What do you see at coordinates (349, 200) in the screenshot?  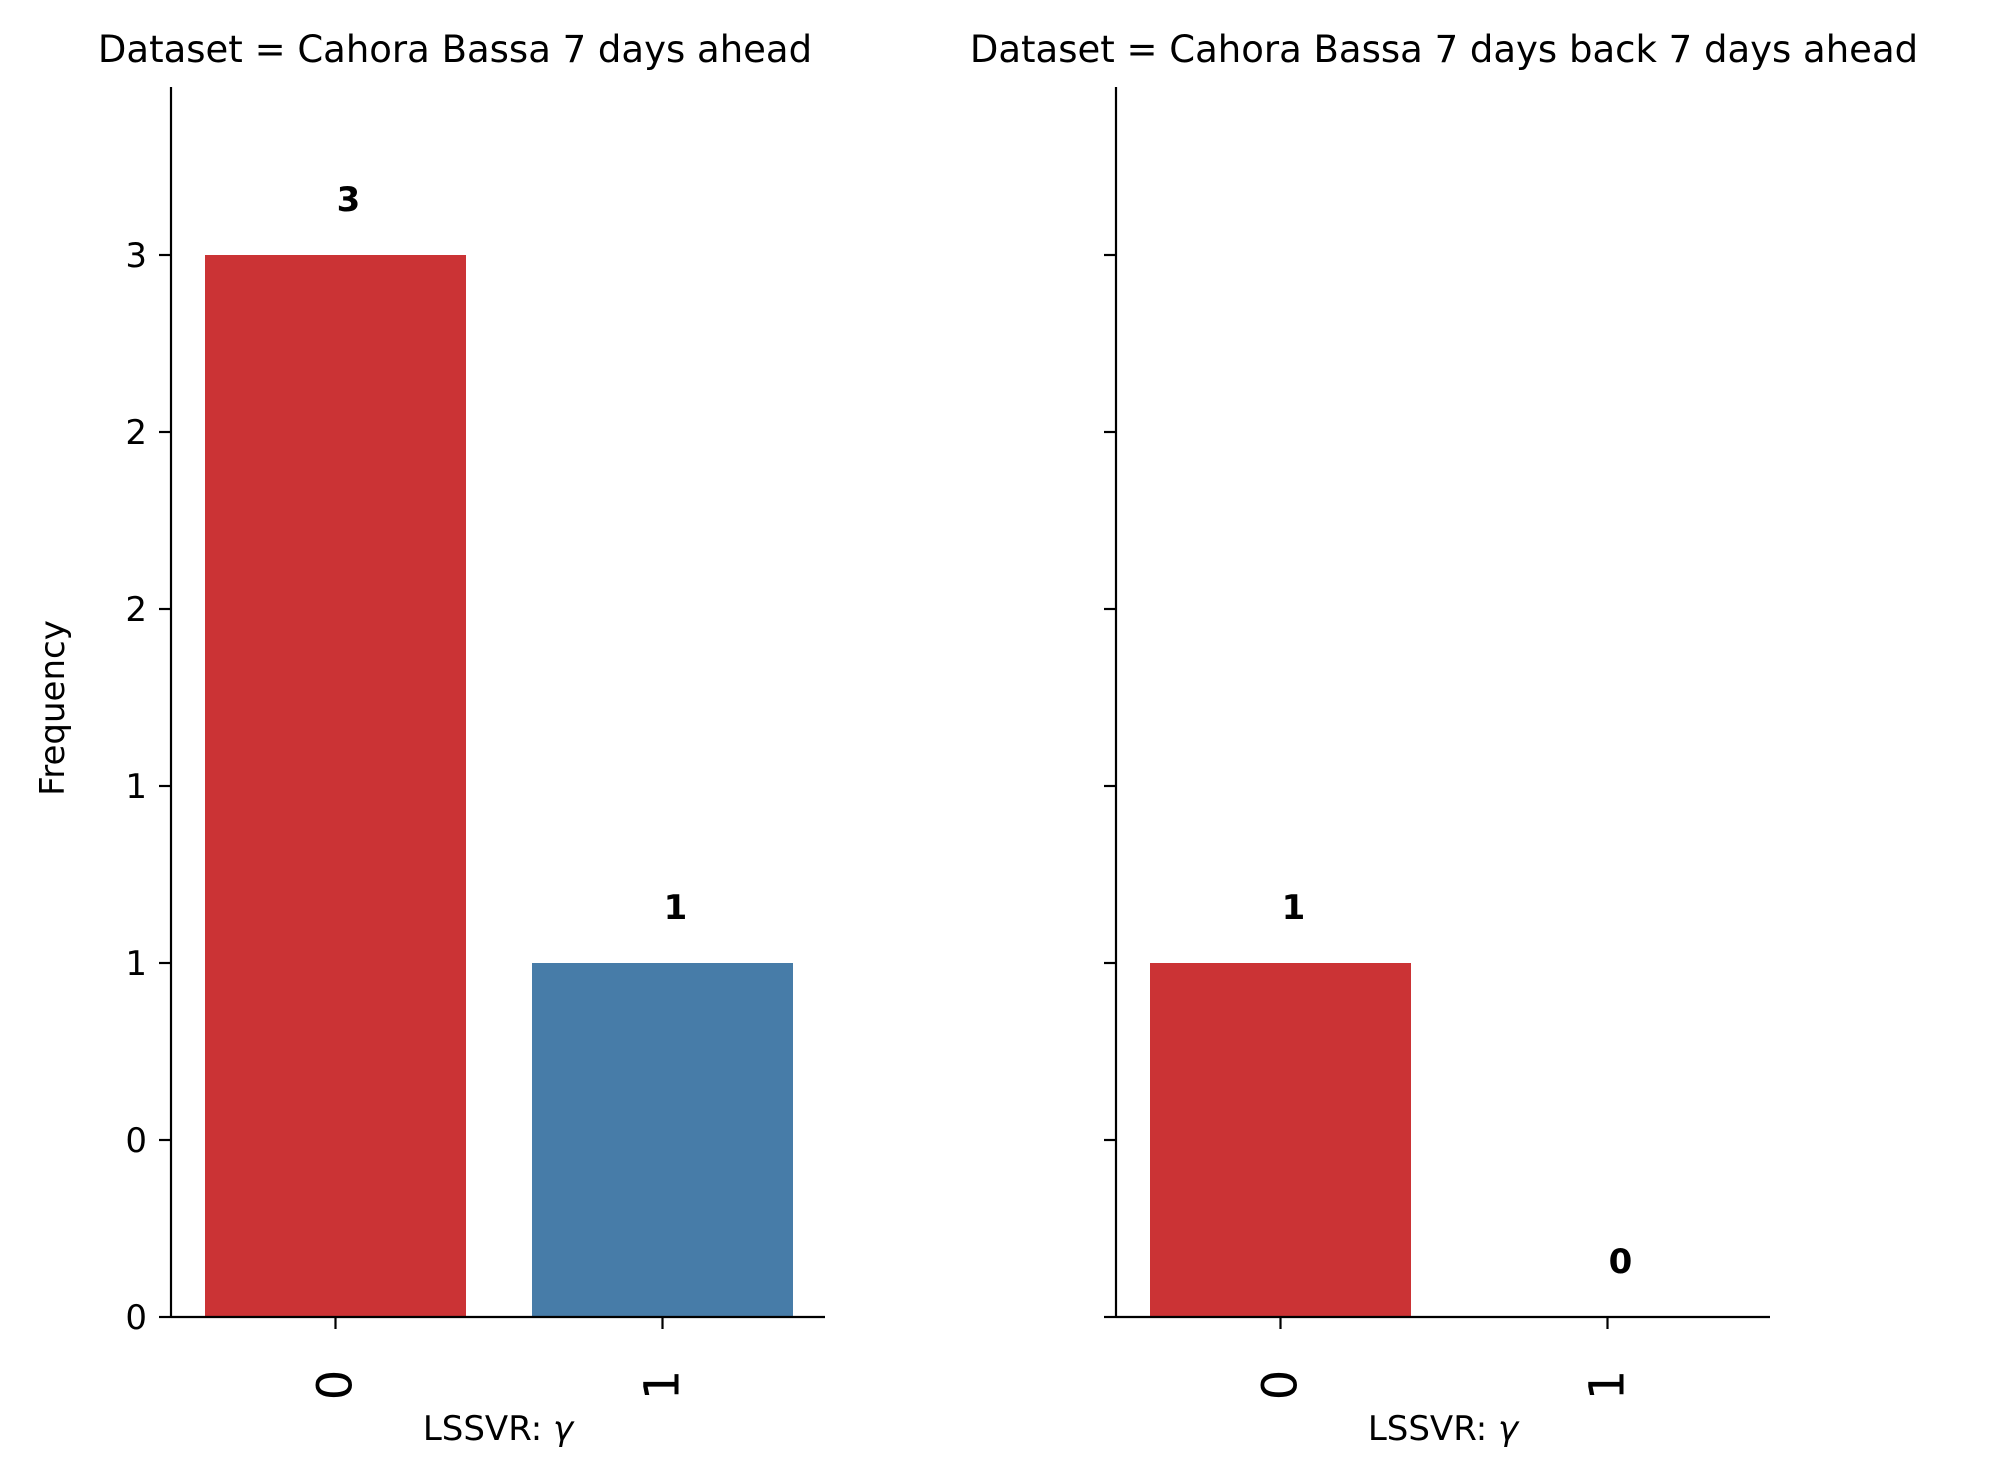 I see `panel-left-data-label-0: 3` at bounding box center [349, 200].